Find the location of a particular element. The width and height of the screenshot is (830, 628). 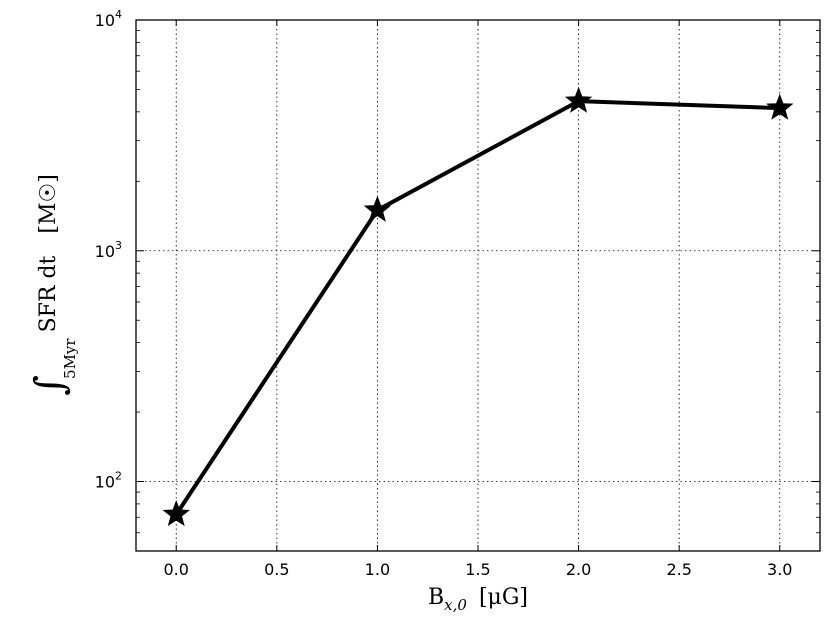

y-tick-label-exp: 3 is located at coordinates (118, 245).